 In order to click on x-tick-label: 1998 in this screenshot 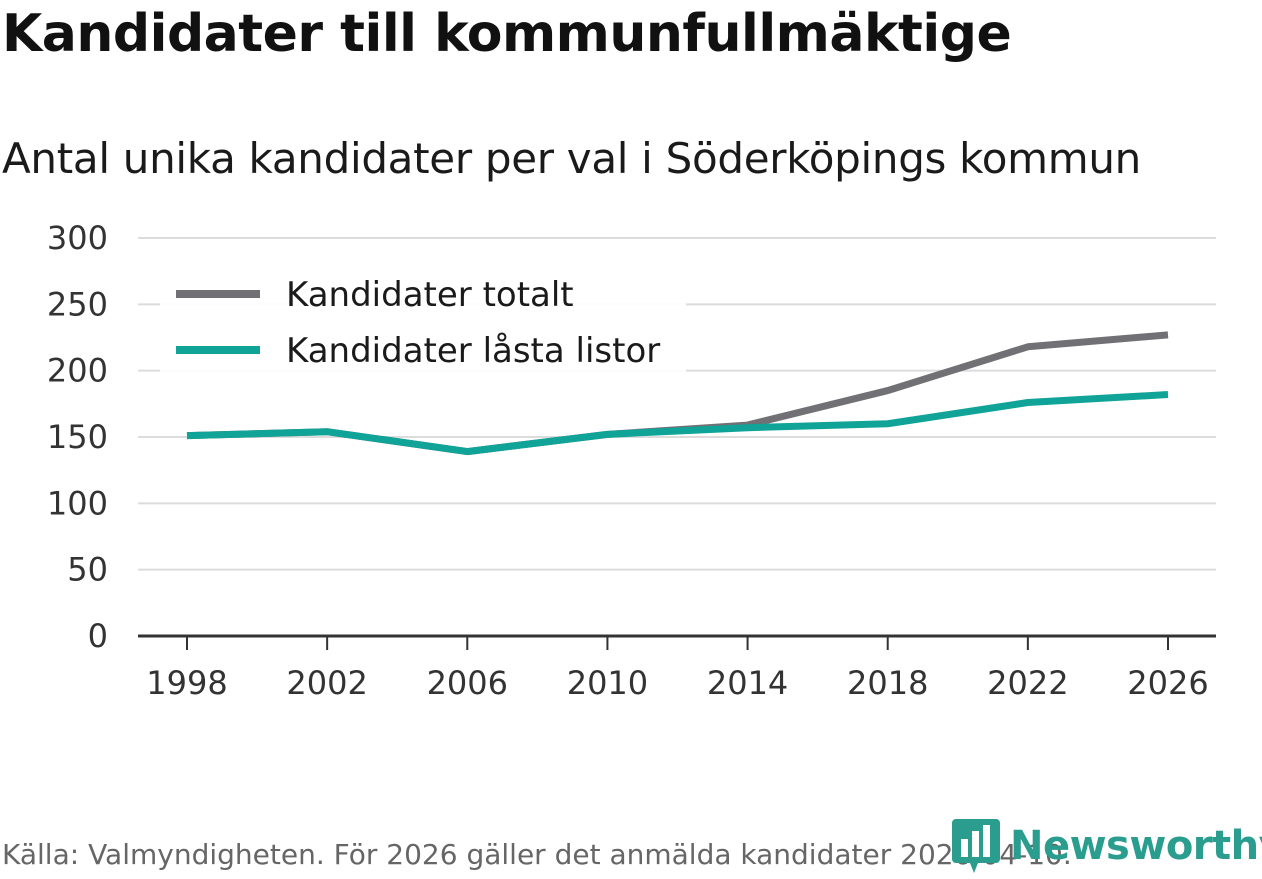, I will do `click(186, 683)`.